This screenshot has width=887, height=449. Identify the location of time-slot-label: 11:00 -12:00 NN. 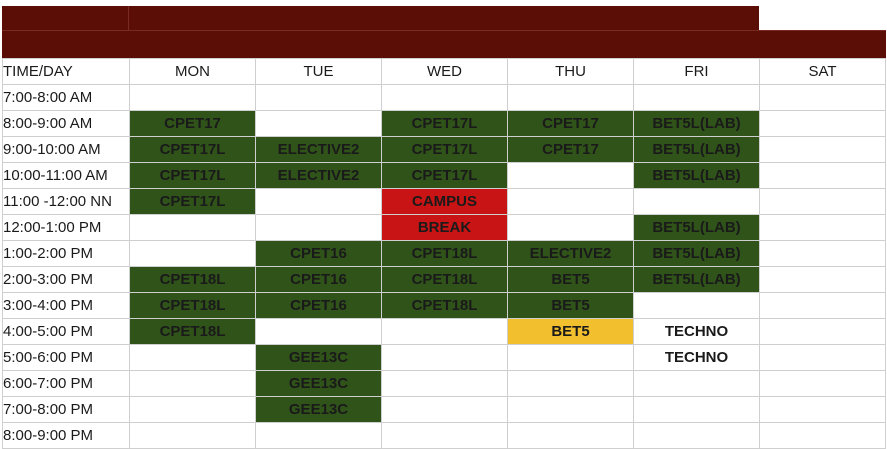
(66, 201).